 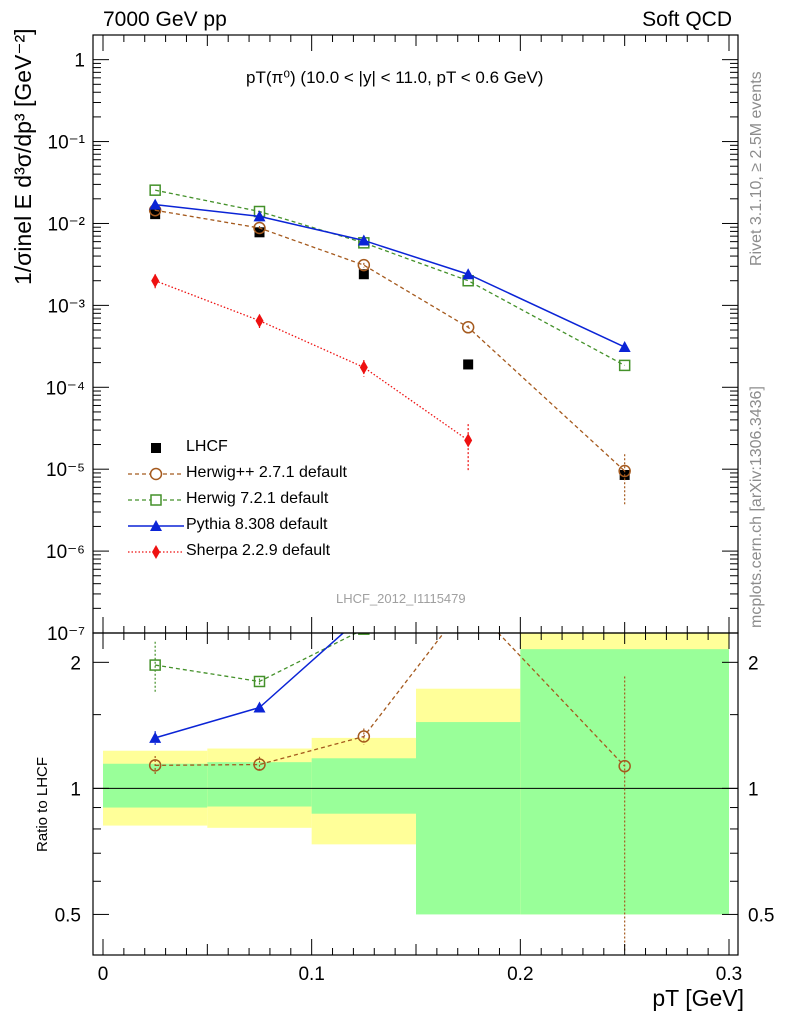 I want to click on energy-label: 7000 GeV pp, so click(x=165, y=19).